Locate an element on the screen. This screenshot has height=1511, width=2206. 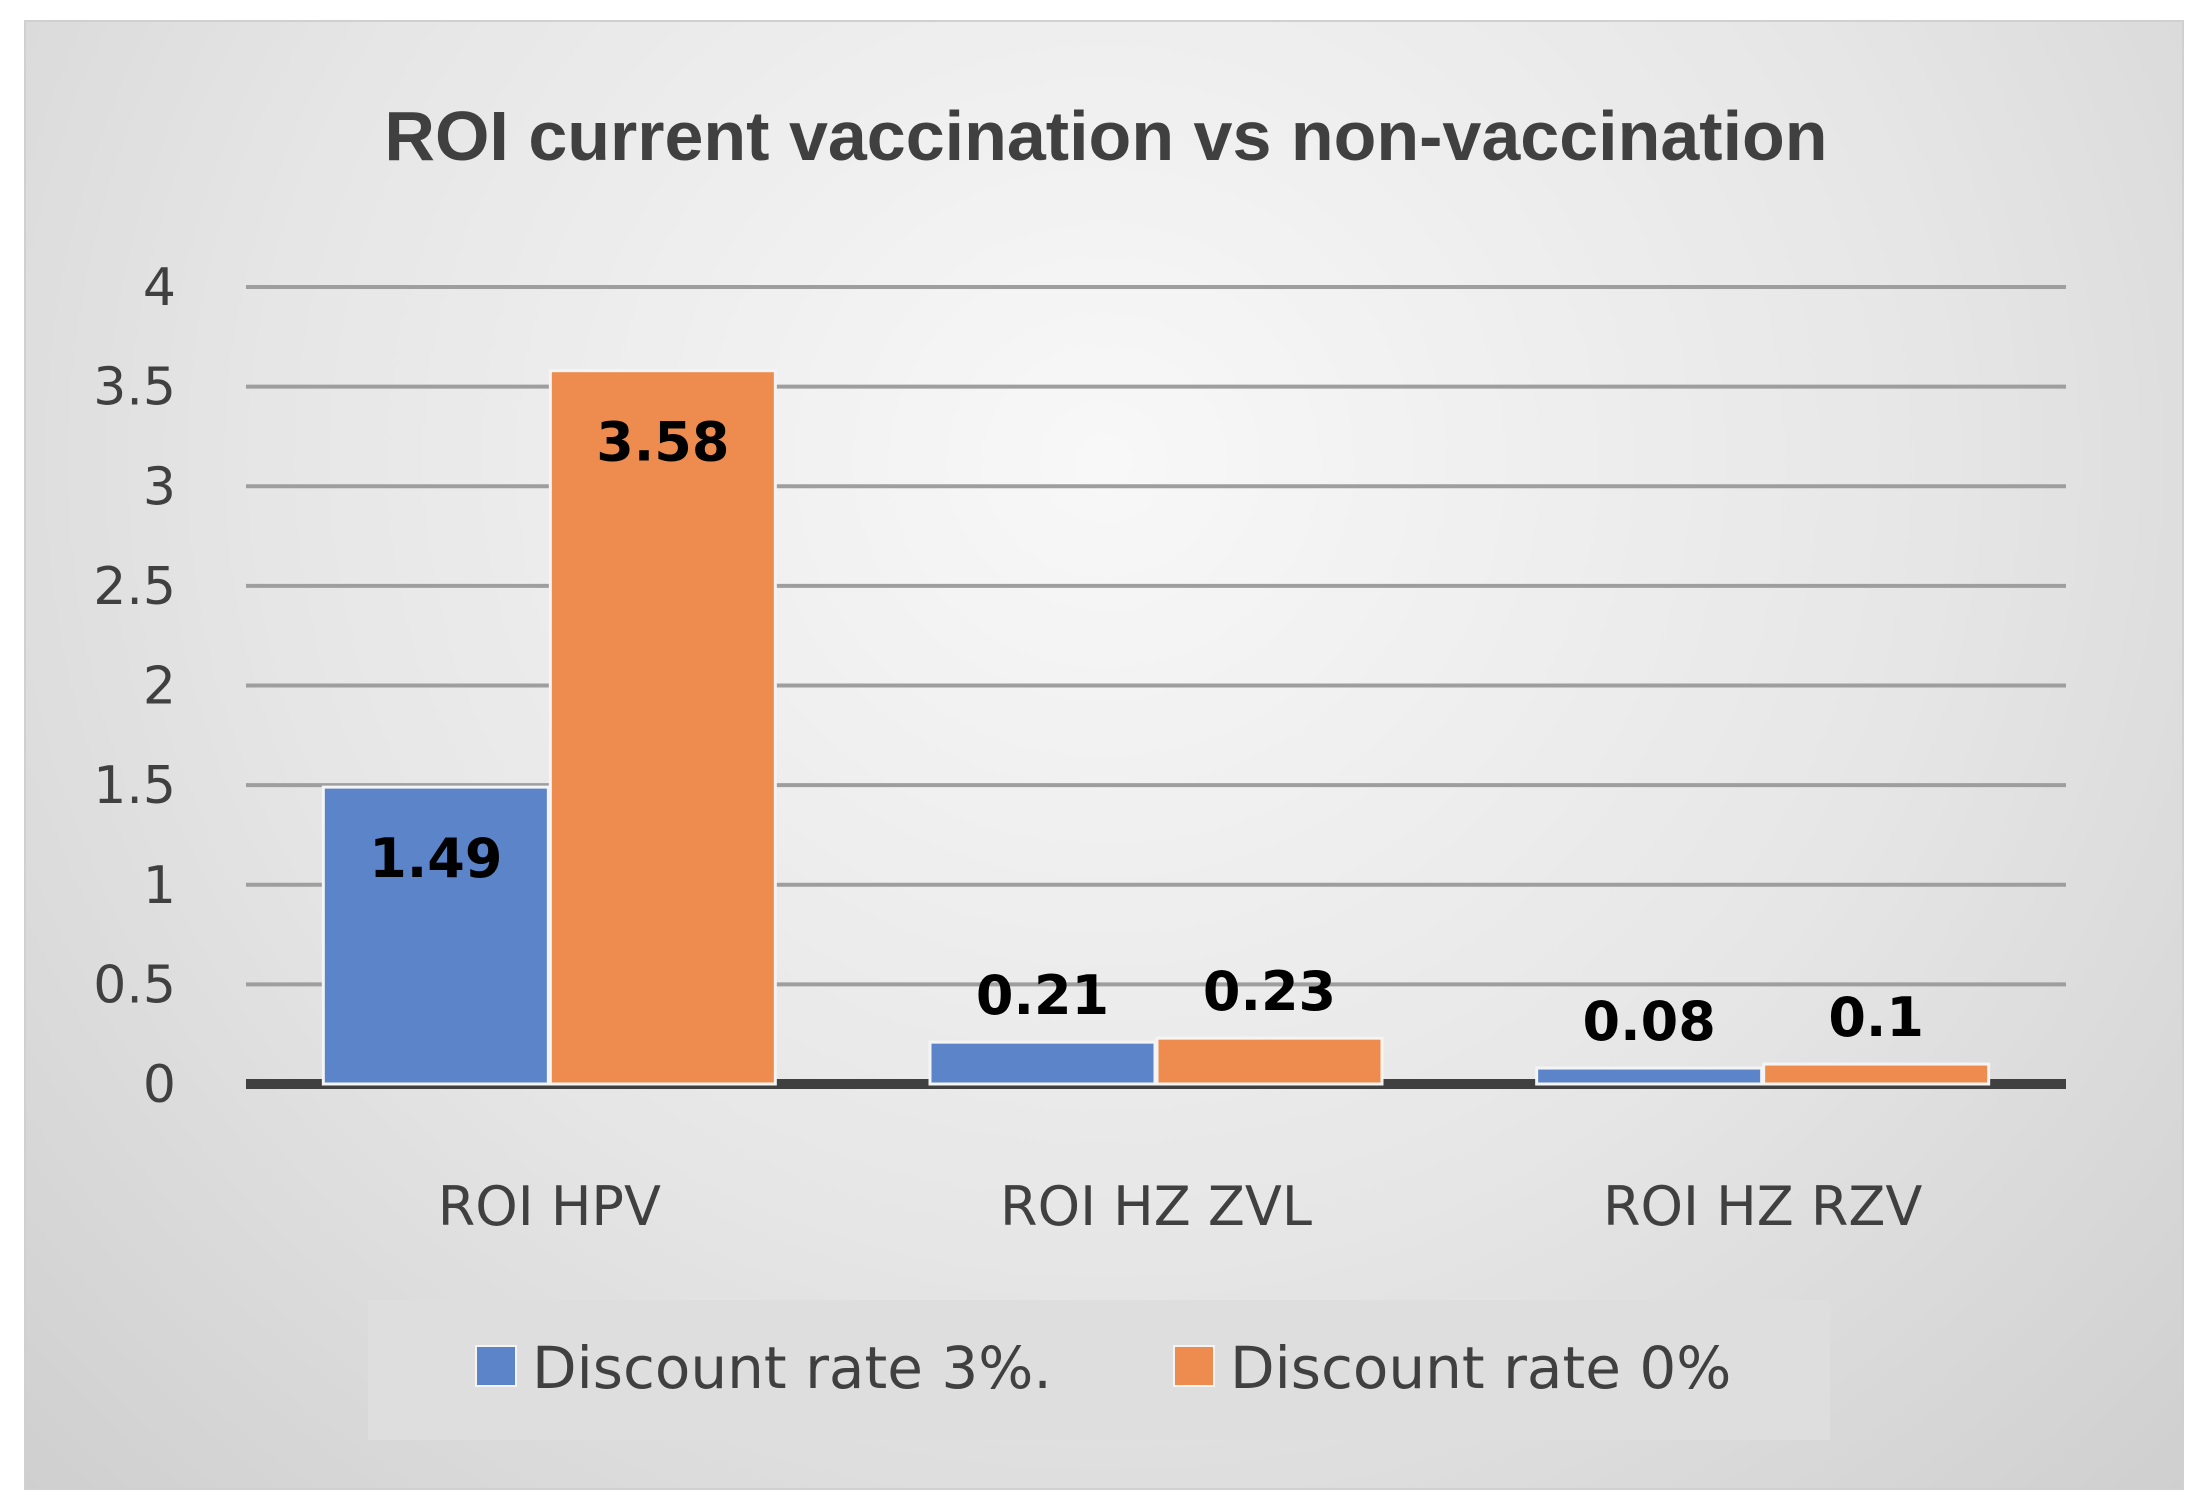
data-label: 1.49 is located at coordinates (435, 858).